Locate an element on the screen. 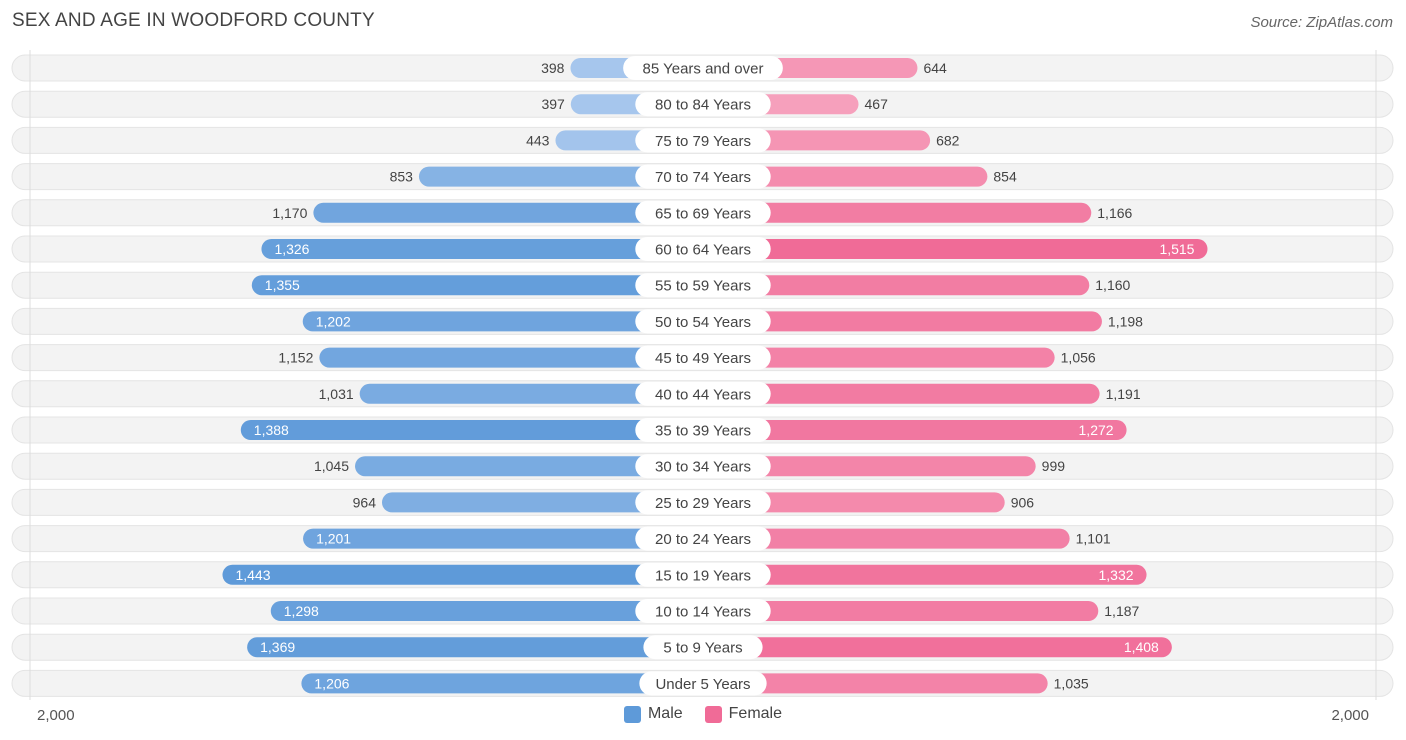 The image size is (1406, 740). category-label: Under 5 Years is located at coordinates (702, 684).